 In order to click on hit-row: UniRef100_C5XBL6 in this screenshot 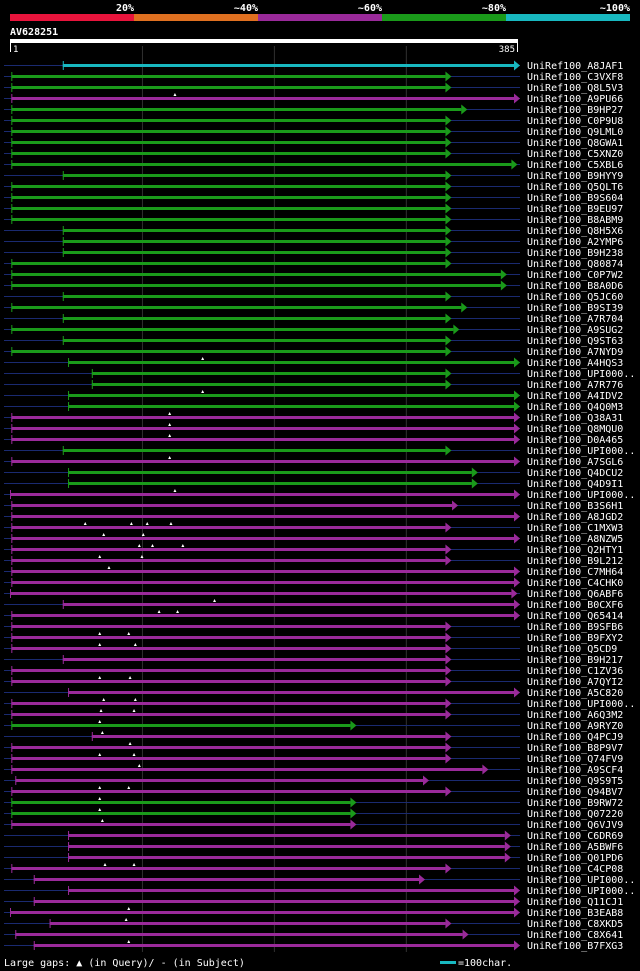, I will do `click(313, 165)`.